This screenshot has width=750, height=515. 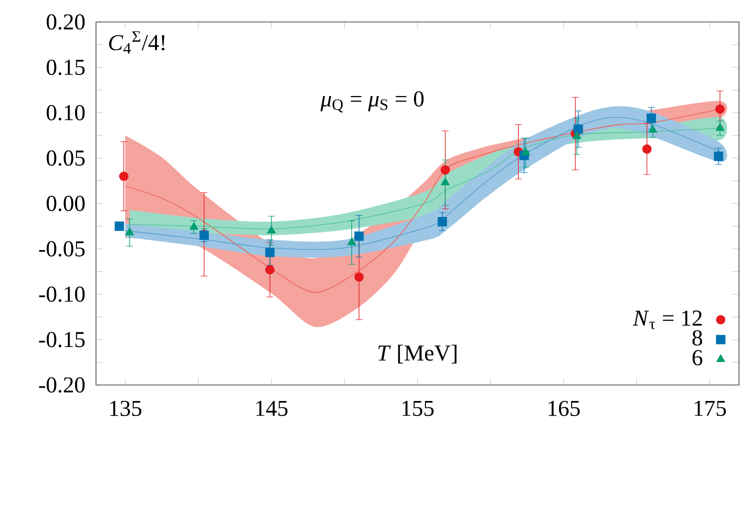 I want to click on y-tick-label: 0.10, so click(x=65, y=112).